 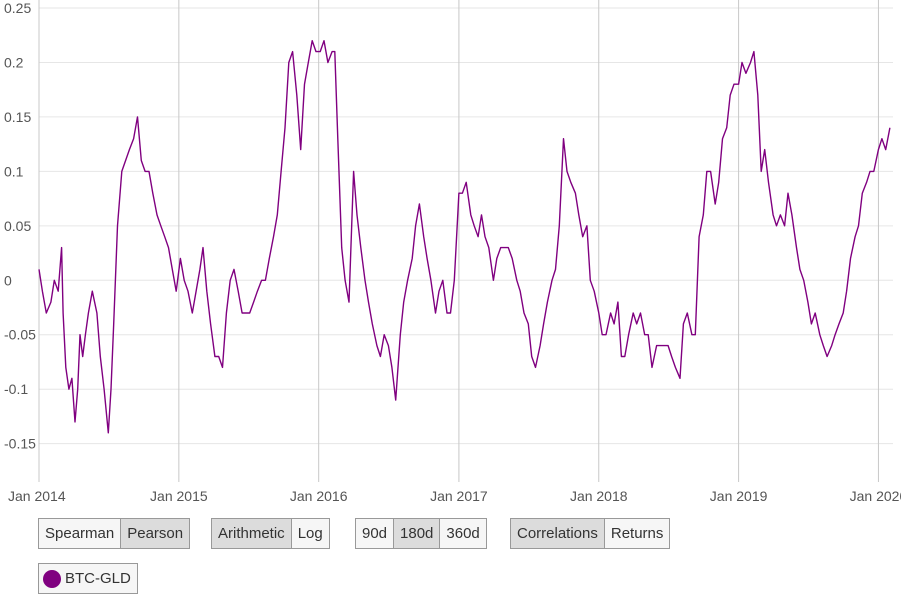 I want to click on window-toggle: 90d 180d 360d, so click(x=421, y=533).